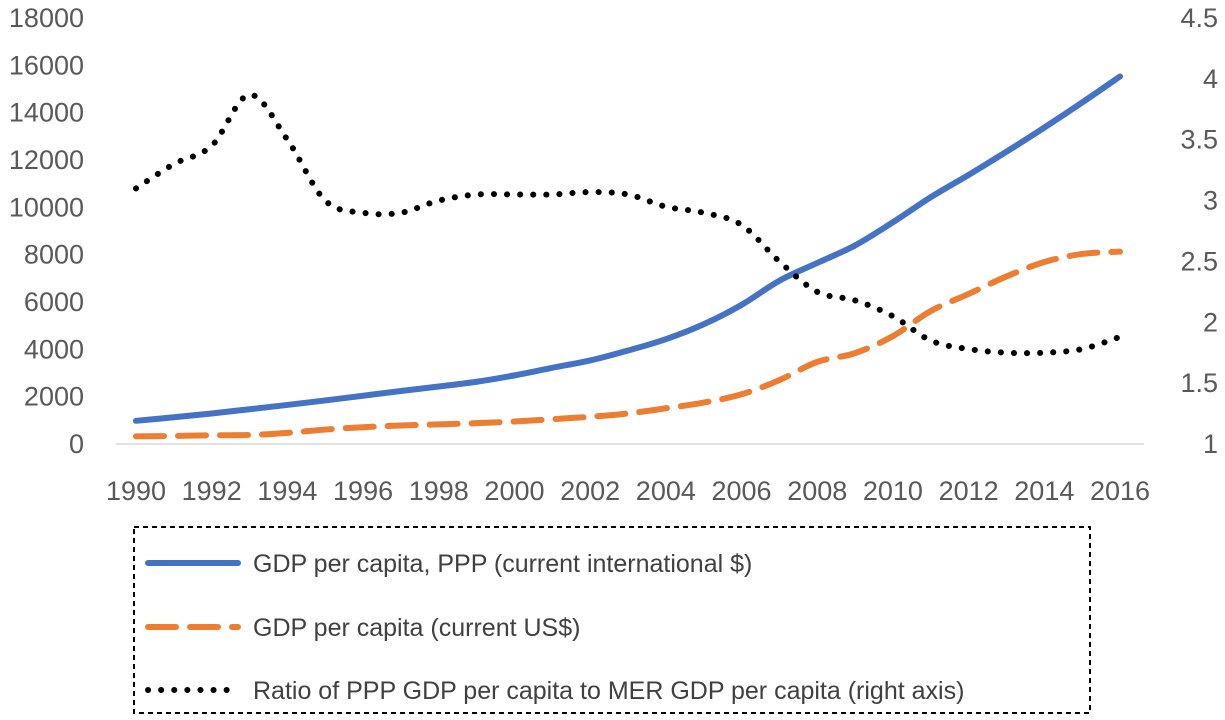 Image resolution: width=1225 pixels, height=720 pixels. I want to click on y-left-tick-label: 6000, so click(54, 302).